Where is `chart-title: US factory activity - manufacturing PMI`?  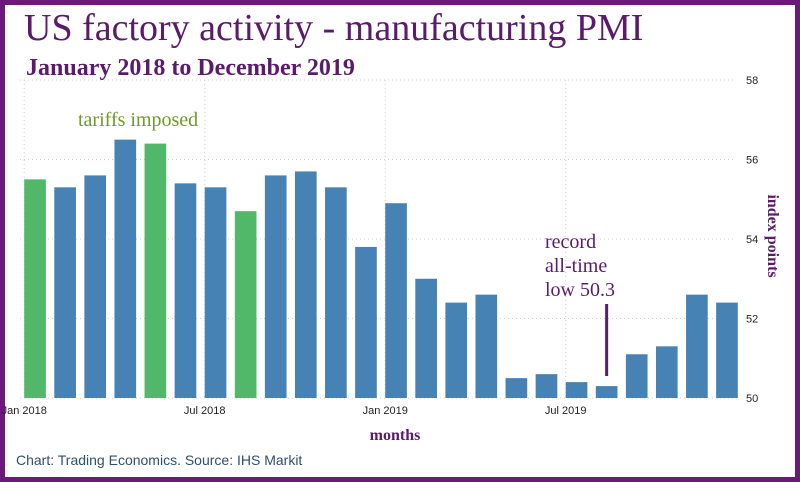
chart-title: US factory activity - manufacturing PMI is located at coordinates (334, 28).